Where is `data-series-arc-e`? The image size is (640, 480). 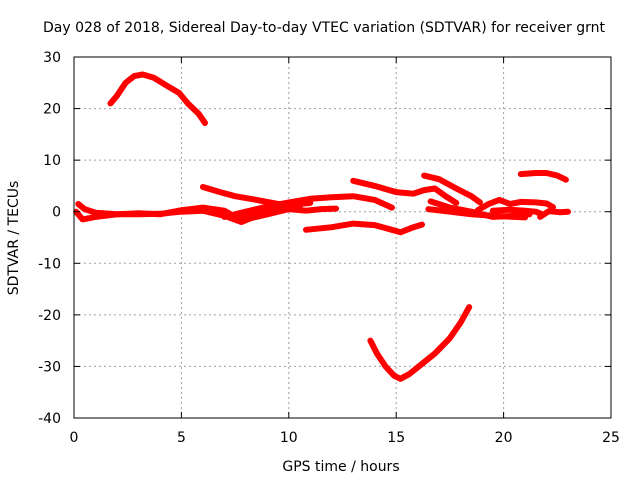
data-series-arc-e is located at coordinates (291, 214).